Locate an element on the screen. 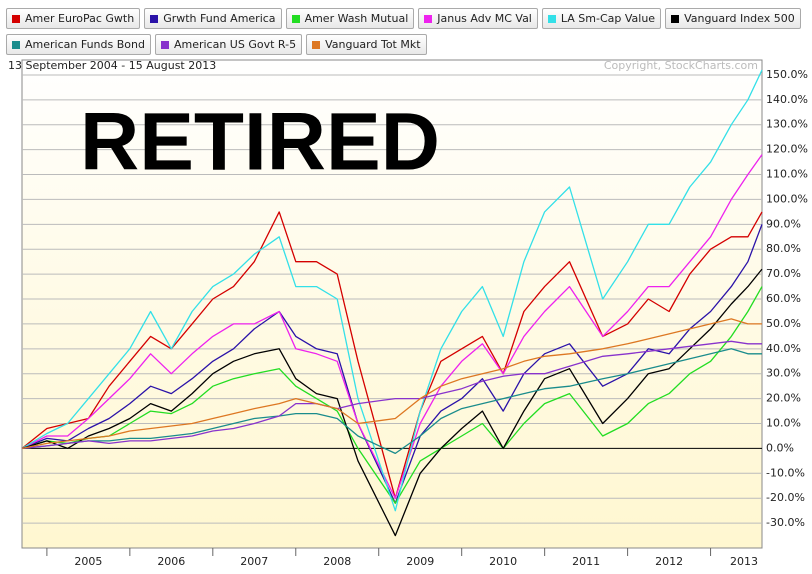 The image size is (812, 574). copyright: Copyright, StockCharts.com is located at coordinates (681, 65).